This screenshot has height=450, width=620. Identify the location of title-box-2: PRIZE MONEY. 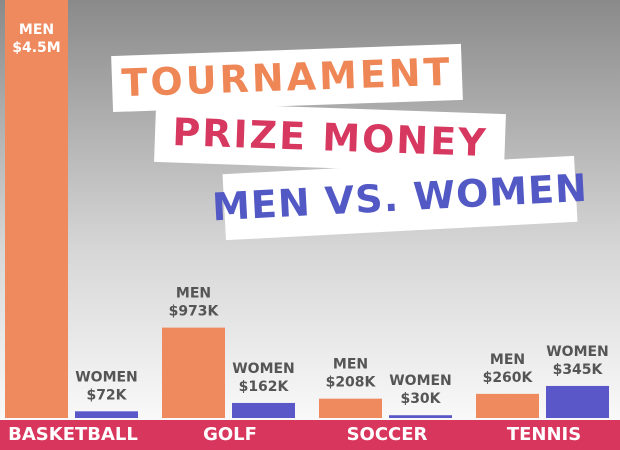
(330, 138).